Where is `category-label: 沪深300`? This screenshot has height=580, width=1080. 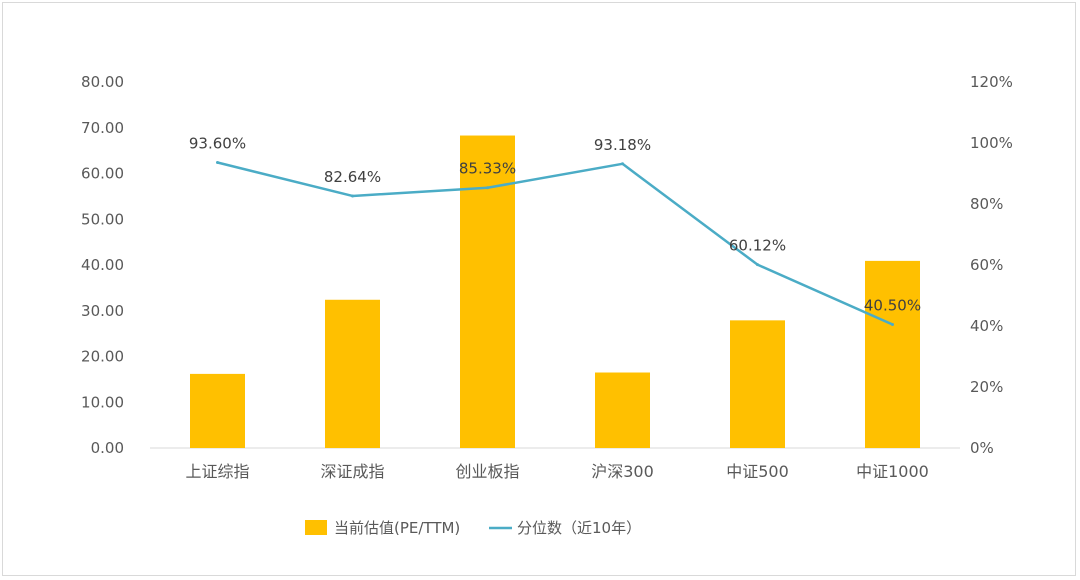
category-label: 沪深300 is located at coordinates (622, 471).